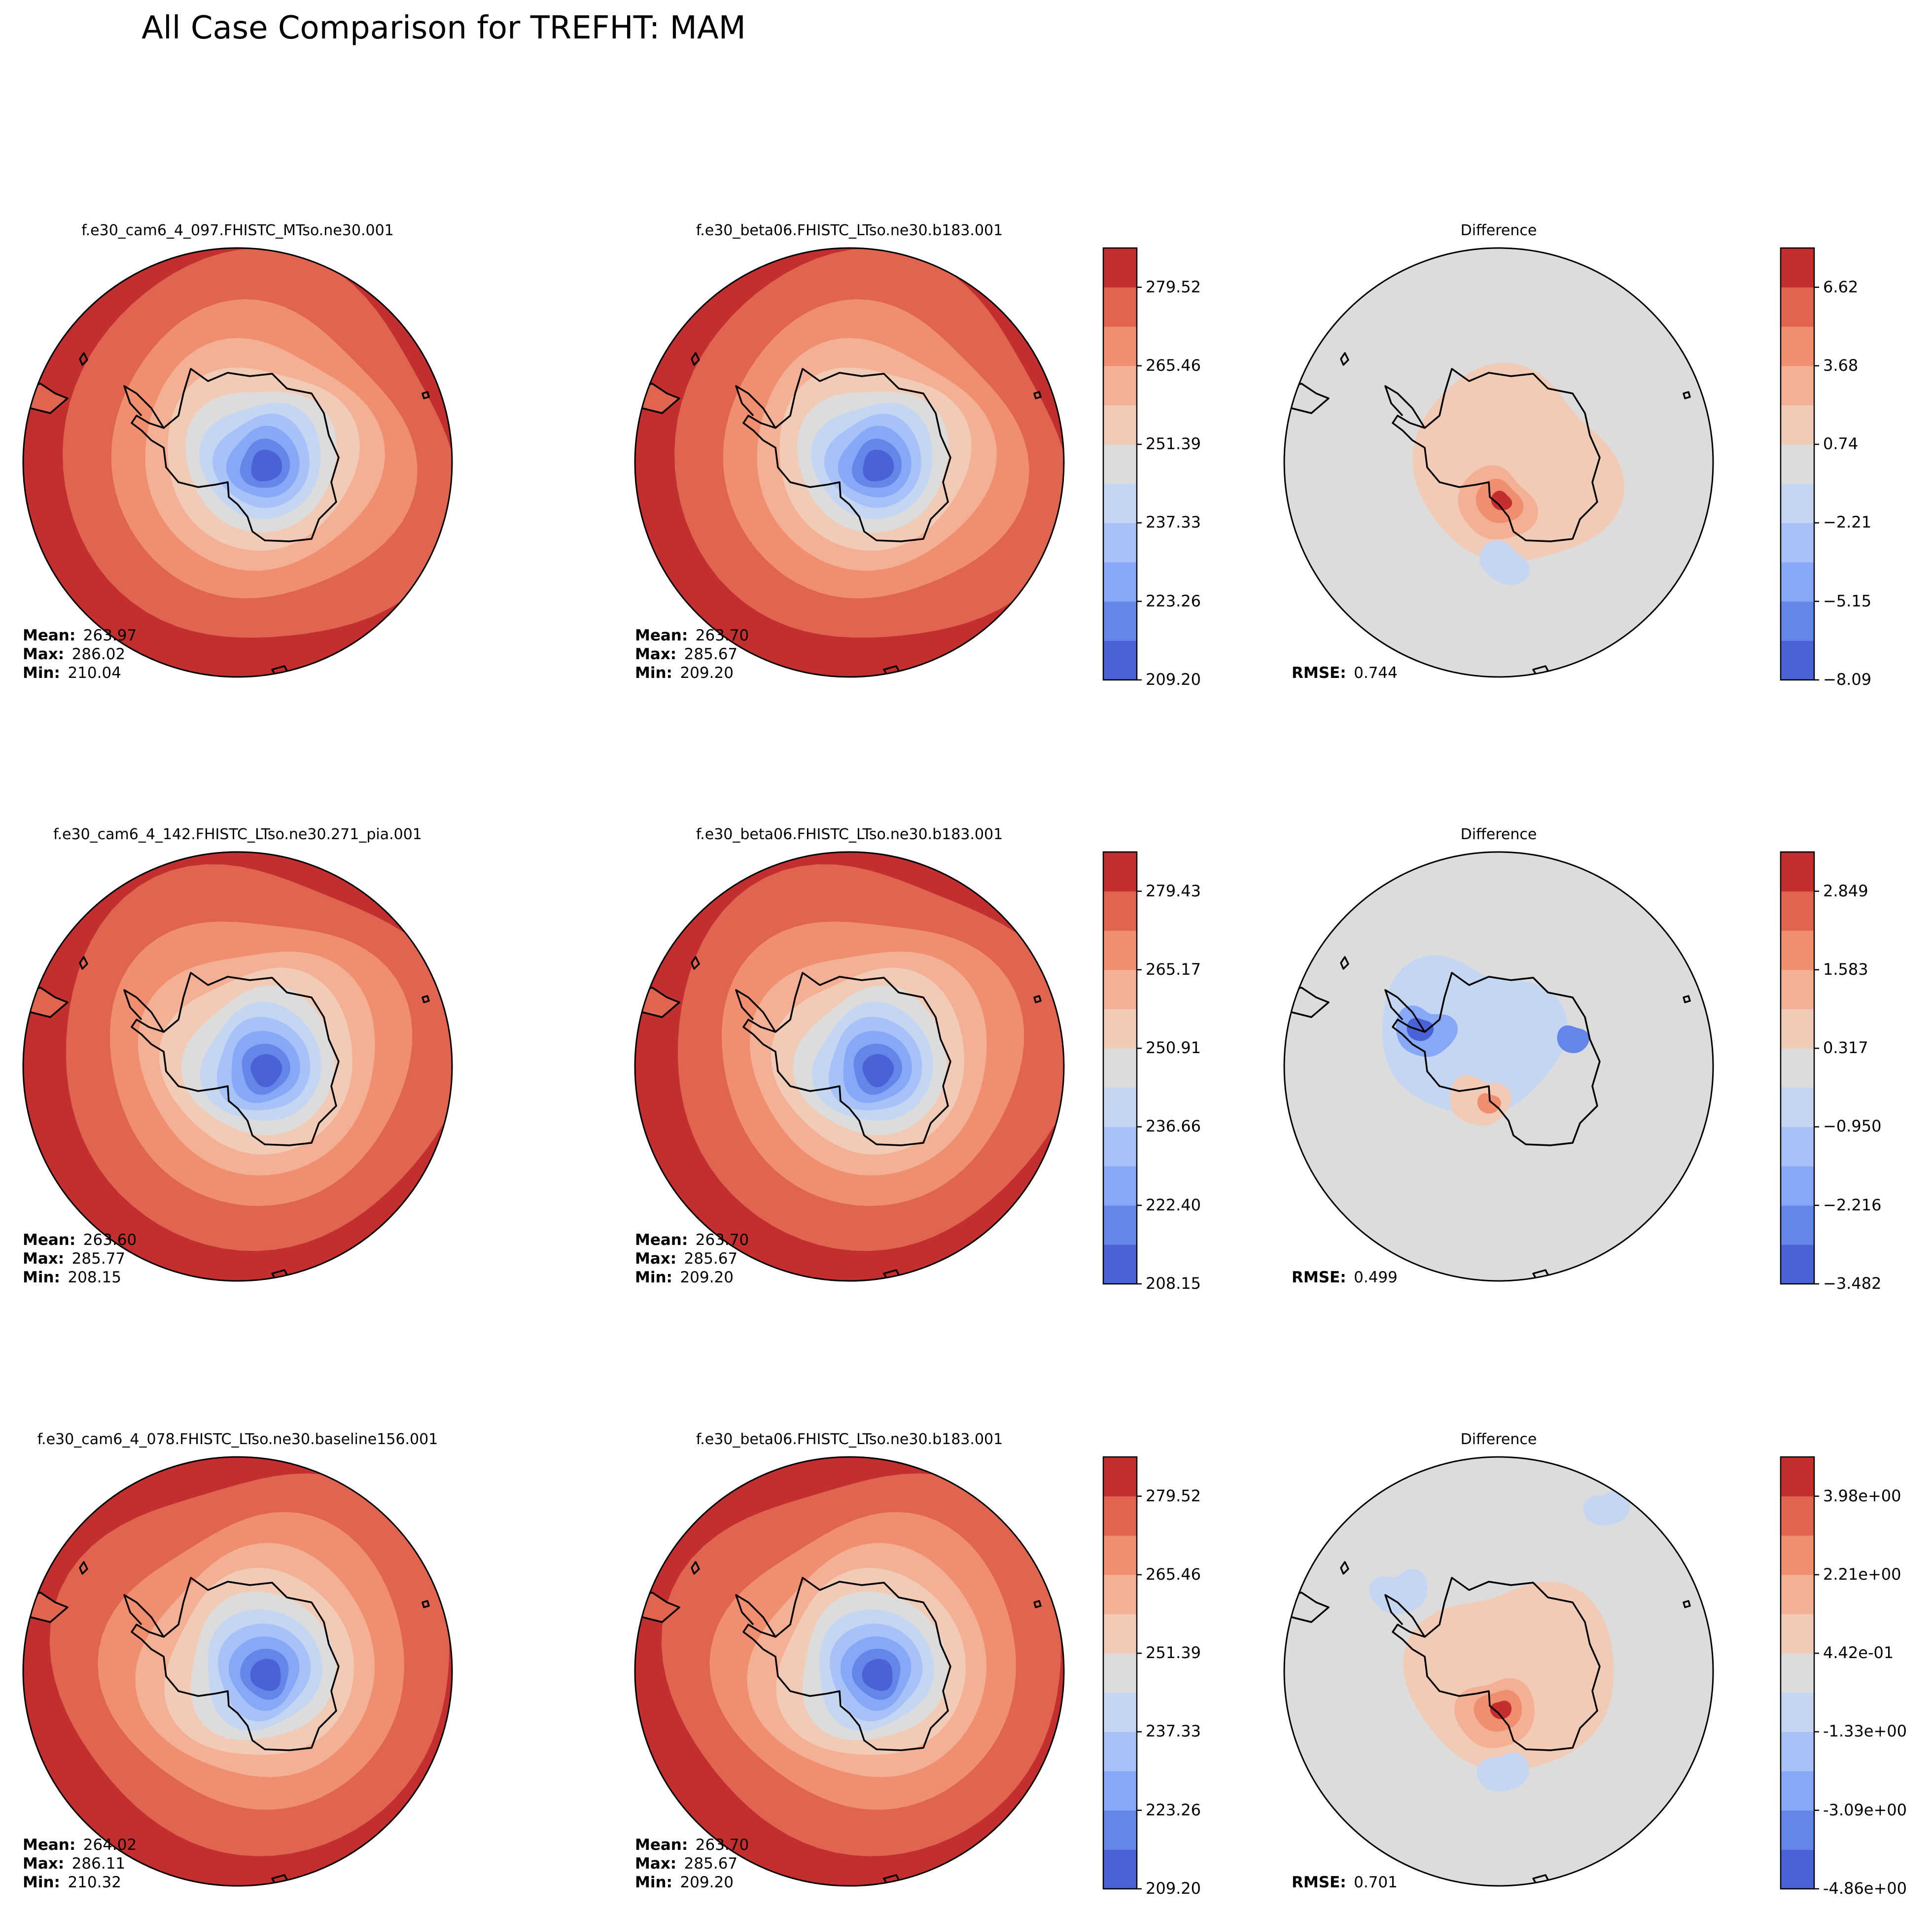  I want to click on difference-colorbar-row2, so click(1799, 1673).